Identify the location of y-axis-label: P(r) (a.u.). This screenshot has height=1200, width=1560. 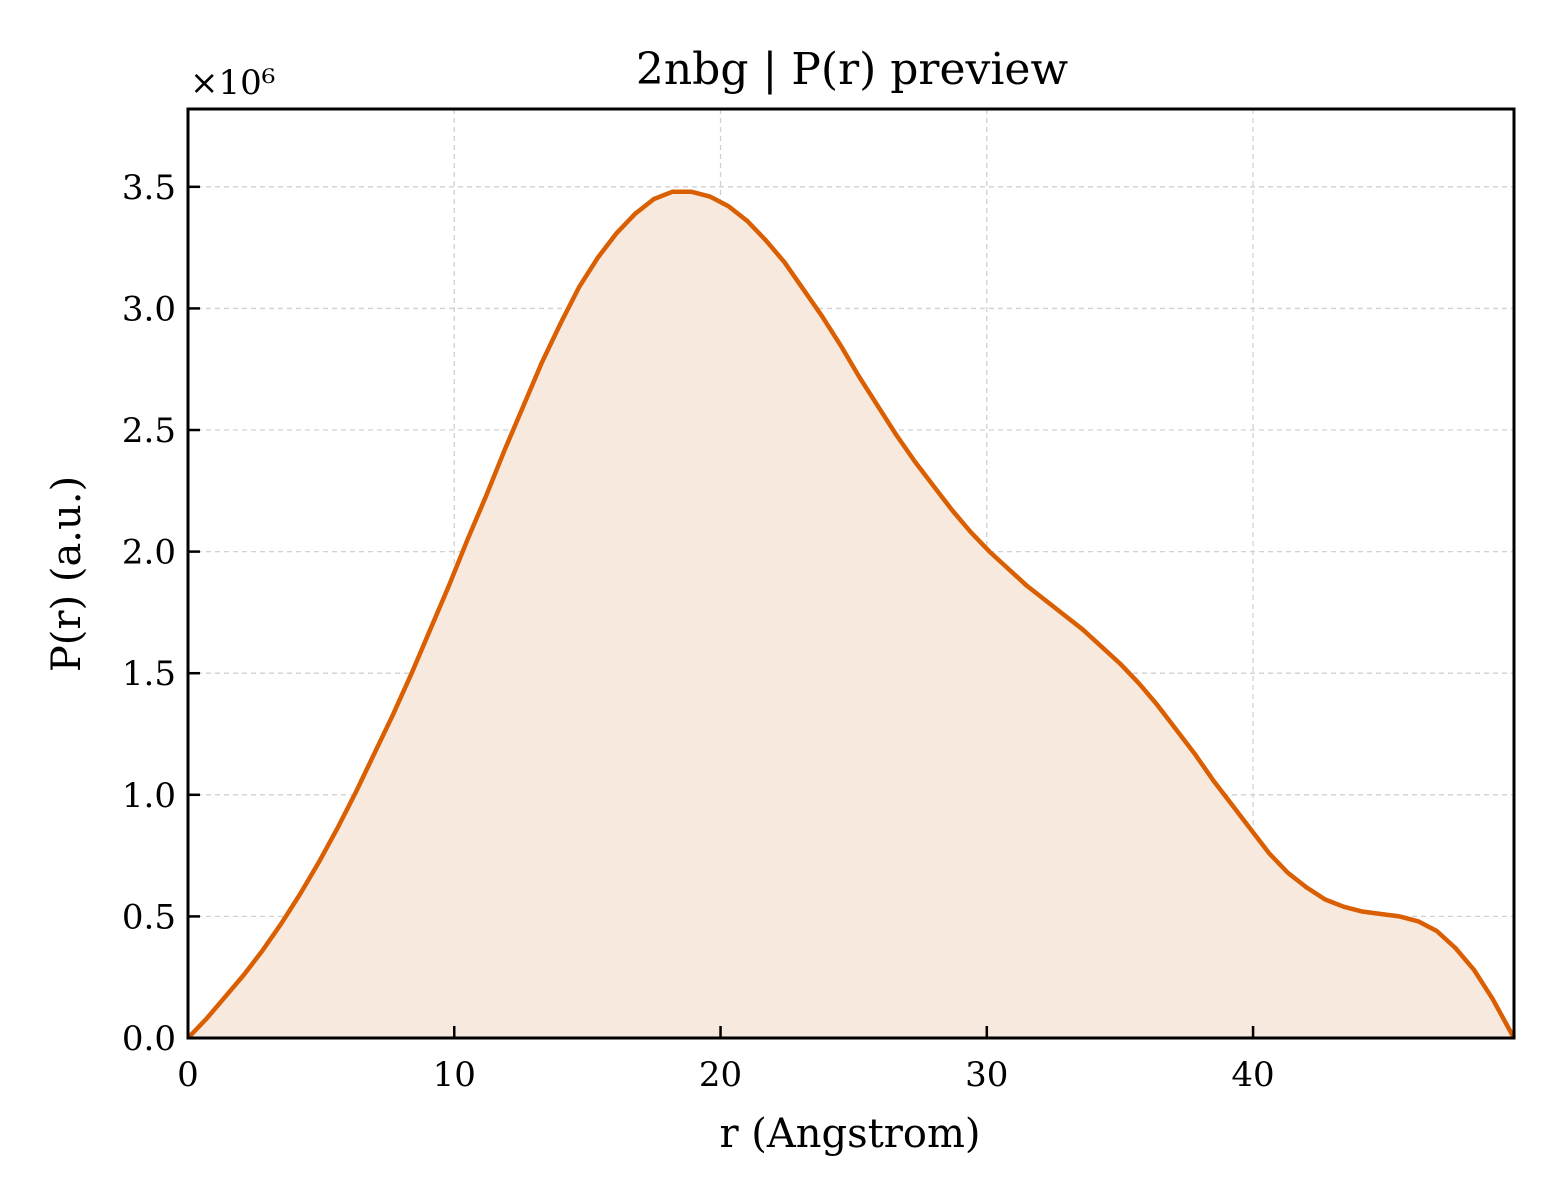
(67, 574).